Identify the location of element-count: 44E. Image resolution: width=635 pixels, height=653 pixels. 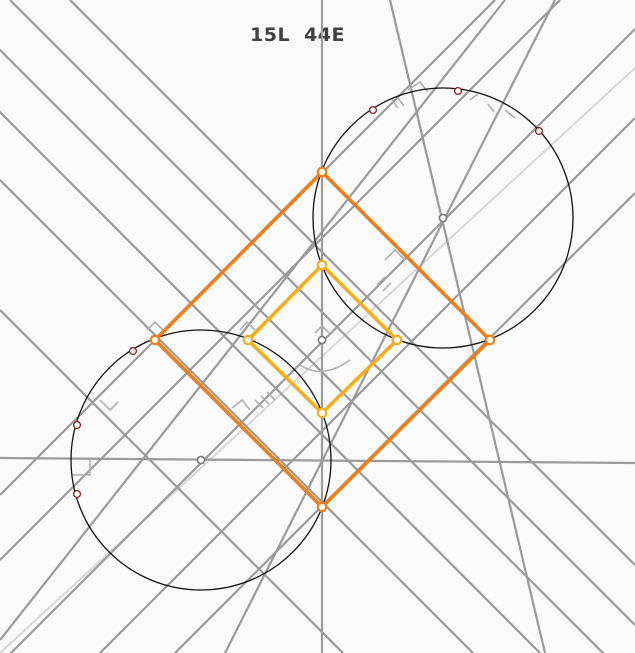
(324, 35).